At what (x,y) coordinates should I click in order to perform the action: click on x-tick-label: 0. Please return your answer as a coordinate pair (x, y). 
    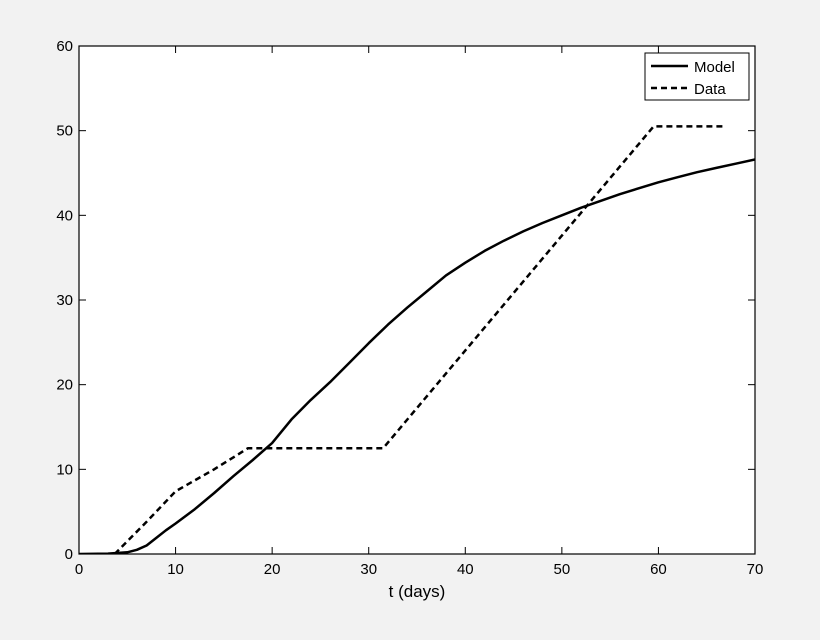
    Looking at the image, I should click on (79, 569).